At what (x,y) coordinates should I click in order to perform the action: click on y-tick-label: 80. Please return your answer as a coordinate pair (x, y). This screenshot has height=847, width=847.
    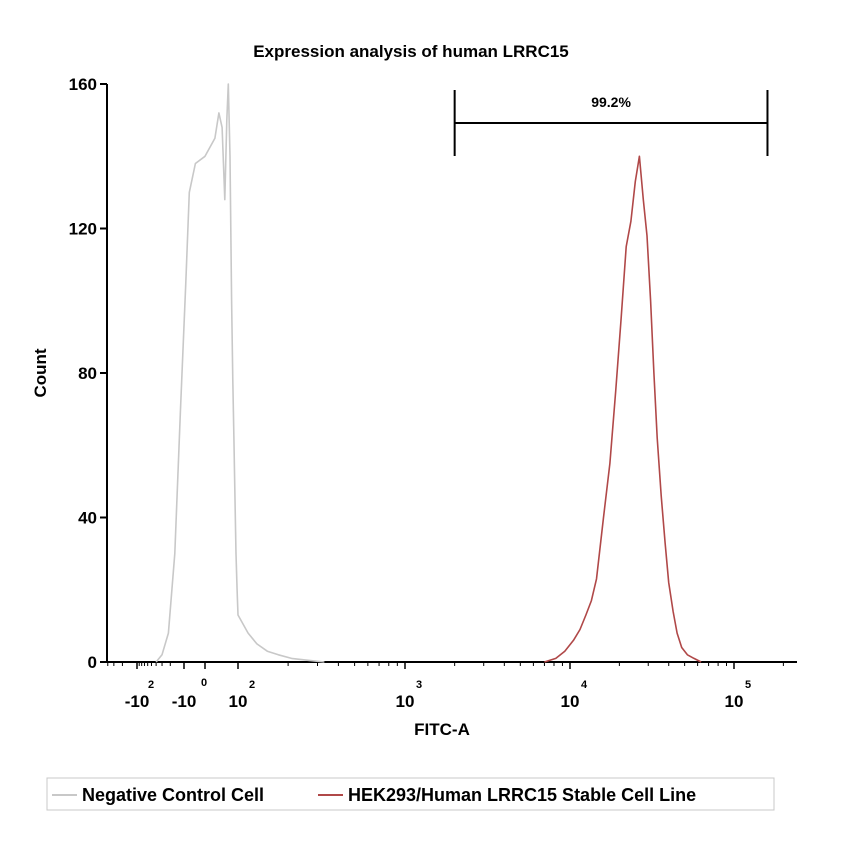
    Looking at the image, I should click on (87, 373).